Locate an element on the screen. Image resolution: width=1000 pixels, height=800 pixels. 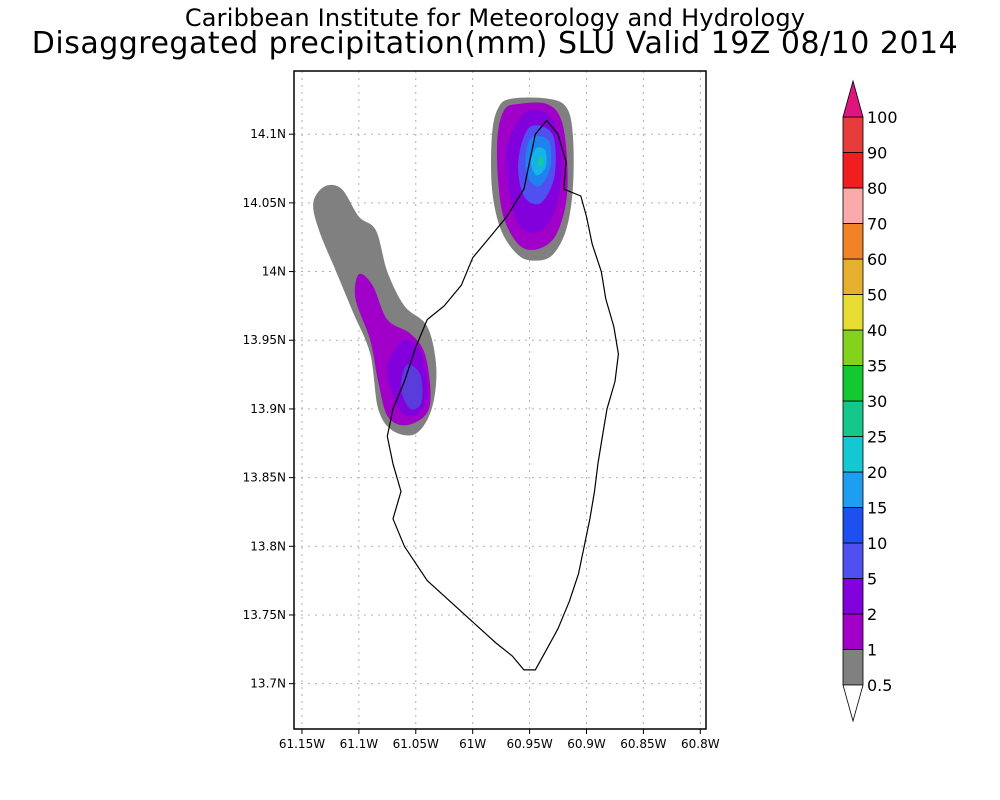
longitude-tick-label: 61.15W is located at coordinates (302, 744).